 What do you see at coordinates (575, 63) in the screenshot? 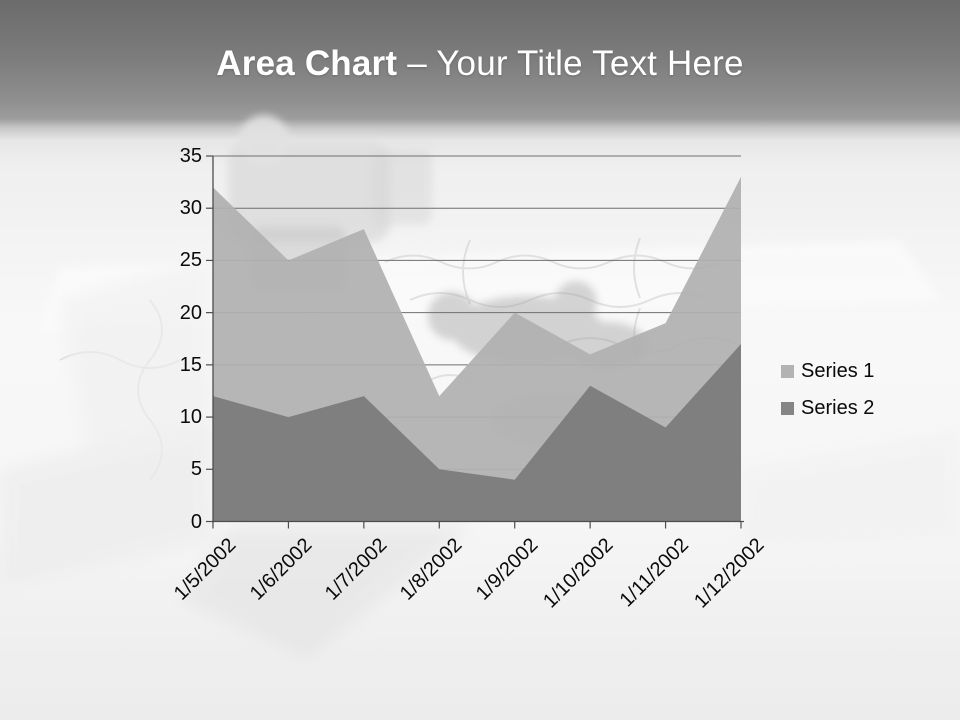
I see `slide-title-rest: – Your Title Text Here` at bounding box center [575, 63].